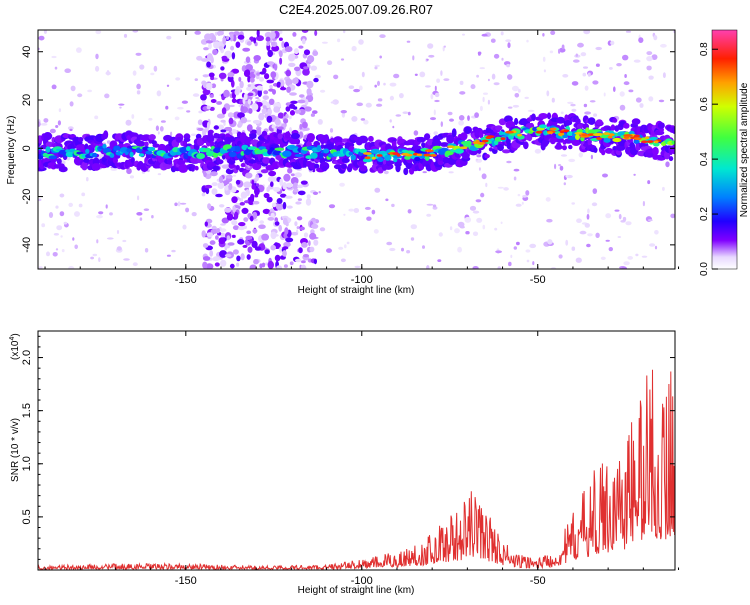 The height and width of the screenshot is (605, 750). Describe the element at coordinates (27, 410) in the screenshot. I see `snr-ytick-label: 1.5` at that location.